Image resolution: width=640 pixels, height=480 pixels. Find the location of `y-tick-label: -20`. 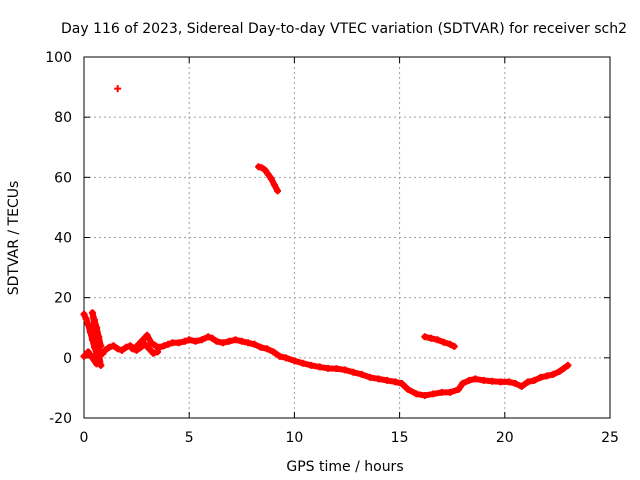

y-tick-label: -20 is located at coordinates (60, 419).